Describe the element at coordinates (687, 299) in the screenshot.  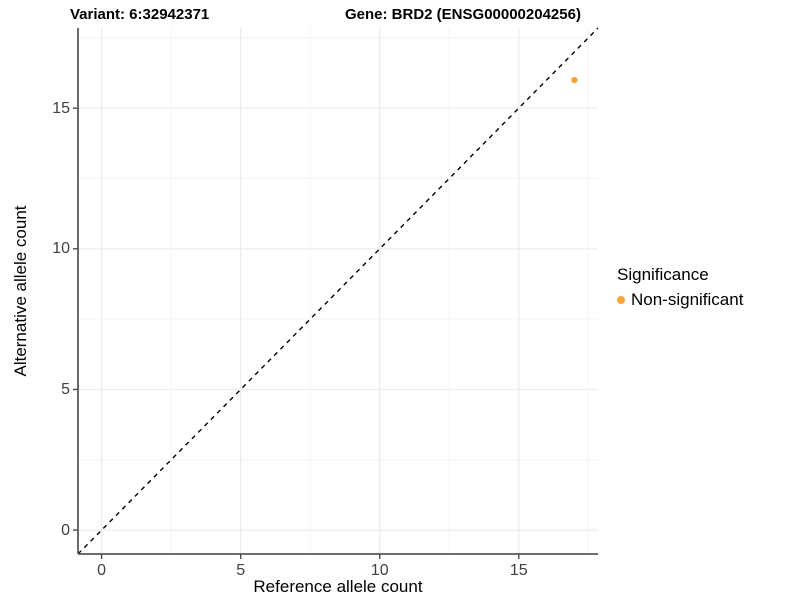
I see `legend-item-label: Non-significant` at that location.